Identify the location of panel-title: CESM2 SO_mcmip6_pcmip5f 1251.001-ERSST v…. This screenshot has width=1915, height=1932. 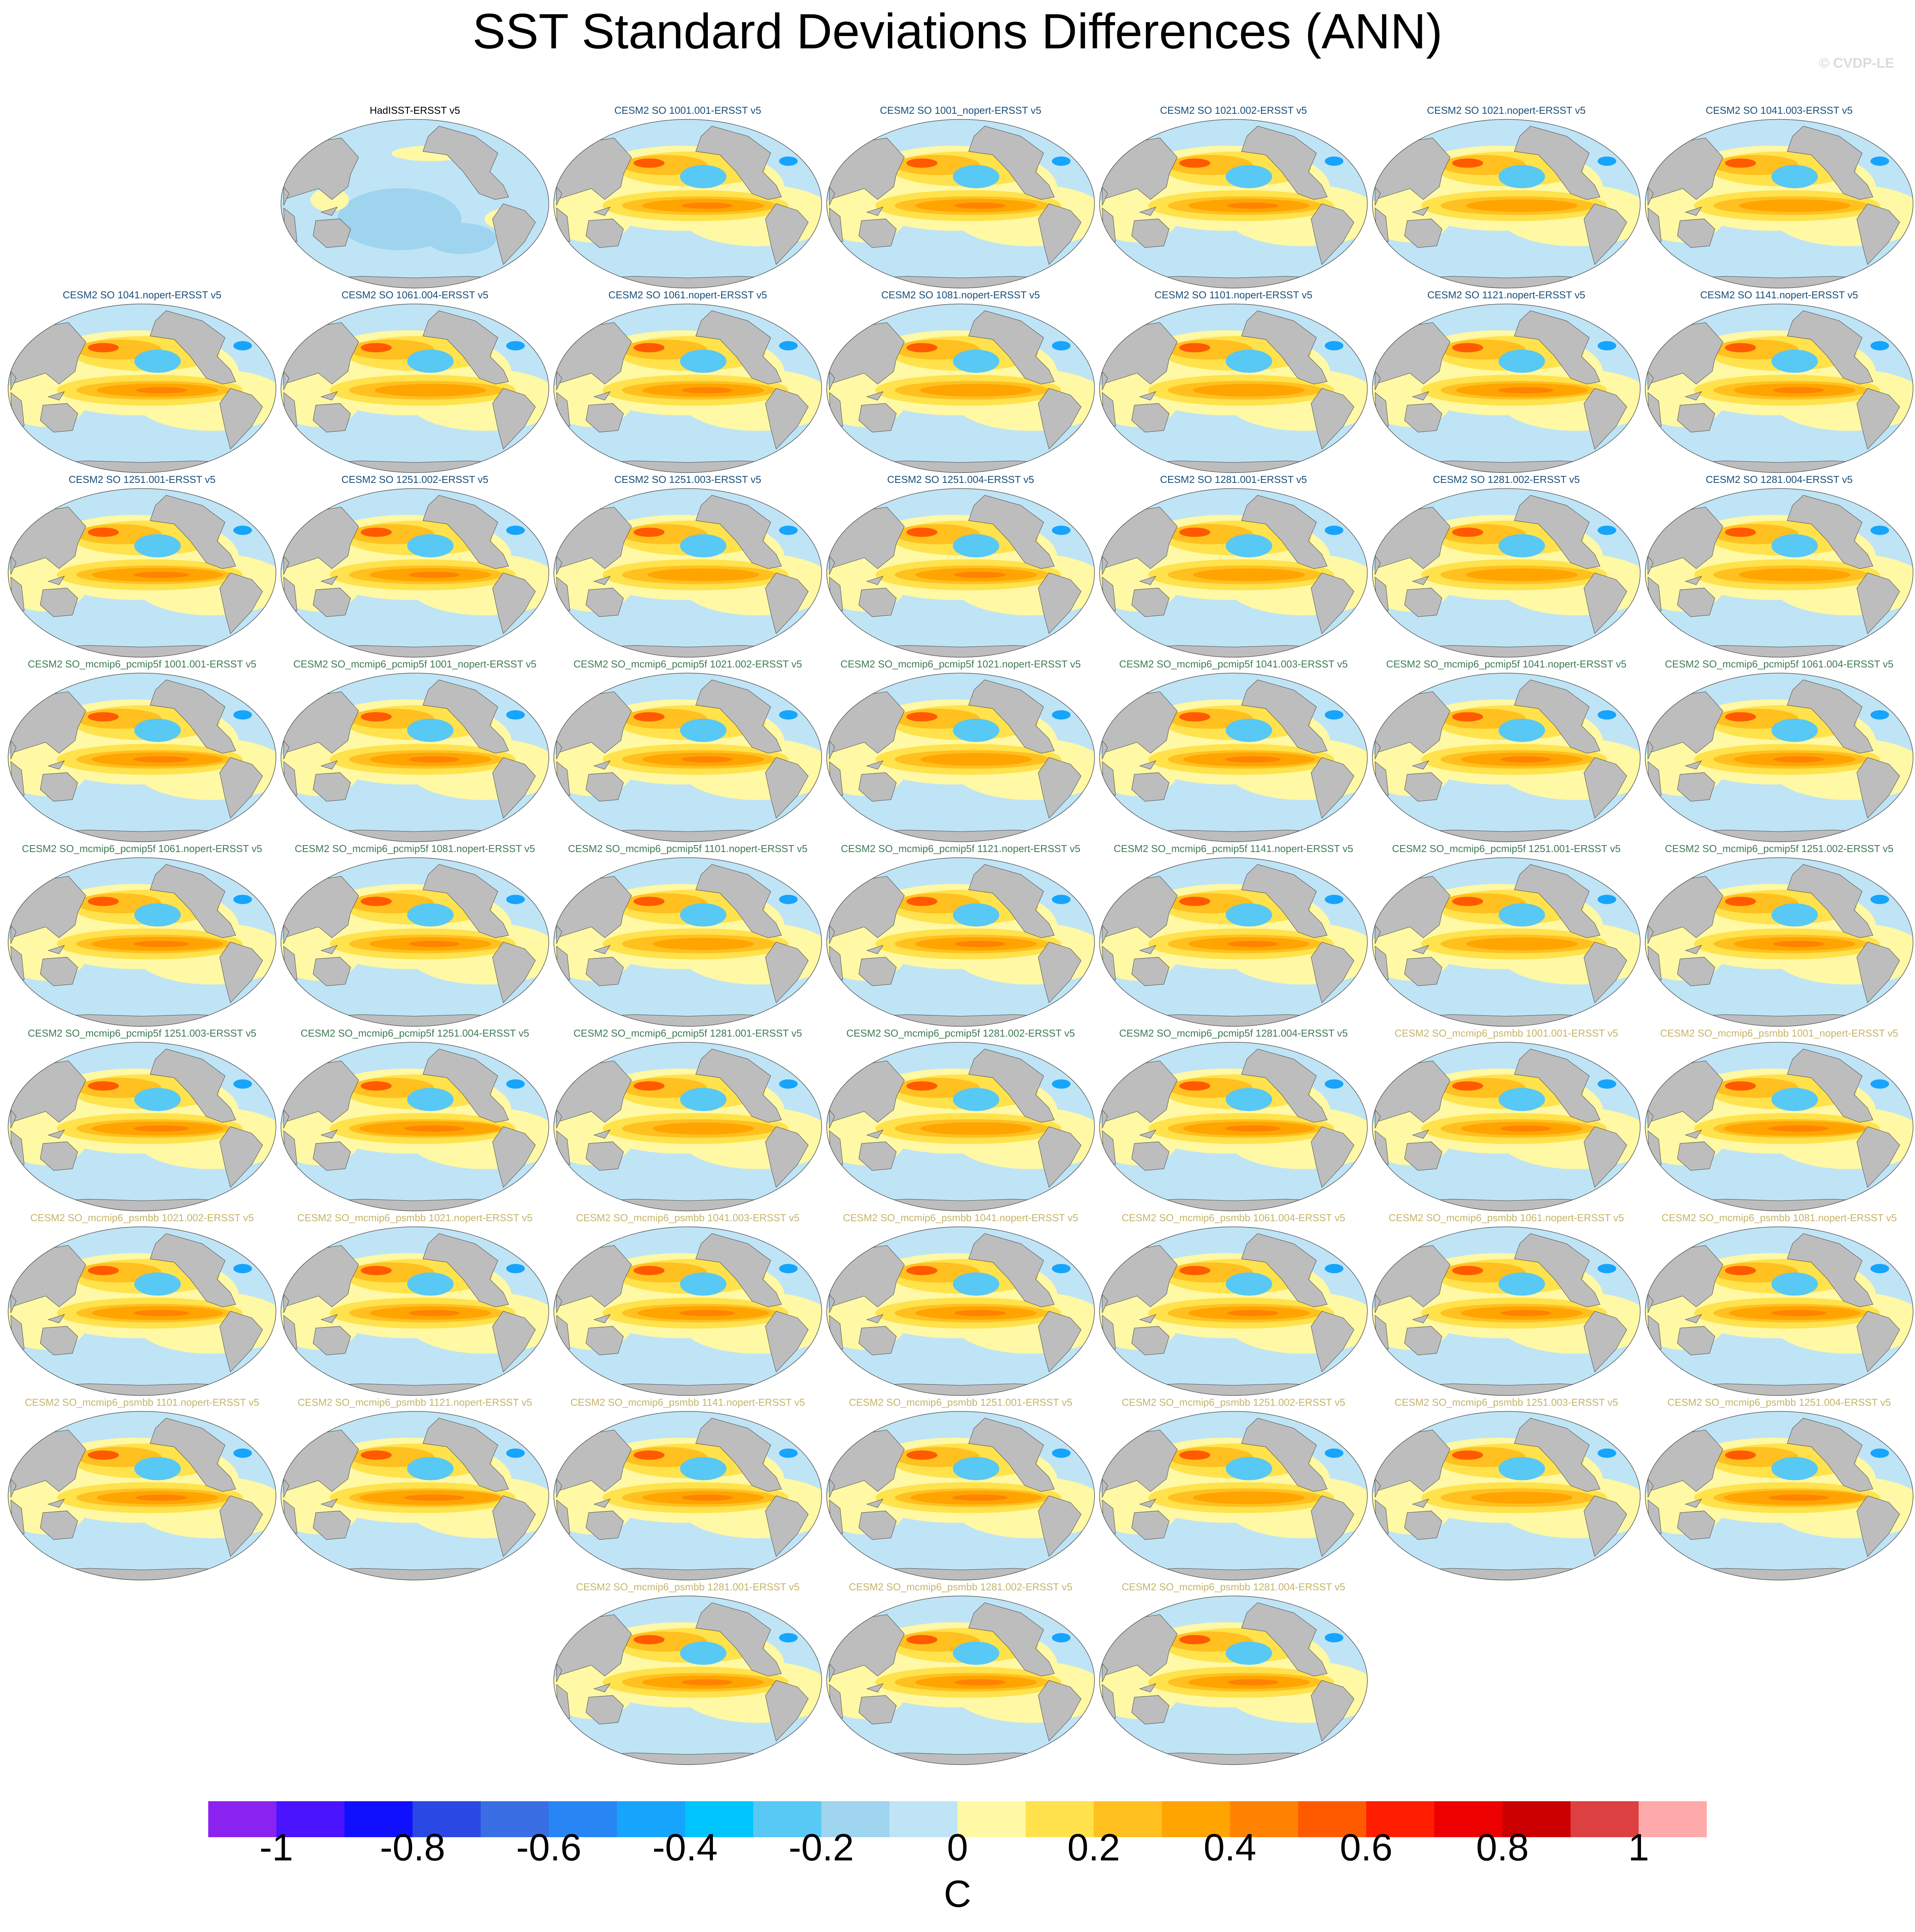
(1507, 848).